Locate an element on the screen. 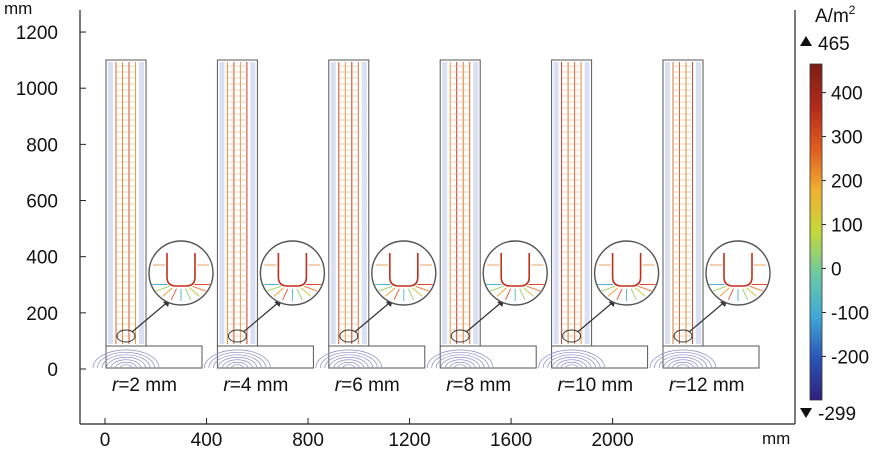 Image resolution: width=886 pixels, height=460 pixels. x-tick-label: 800 is located at coordinates (308, 440).